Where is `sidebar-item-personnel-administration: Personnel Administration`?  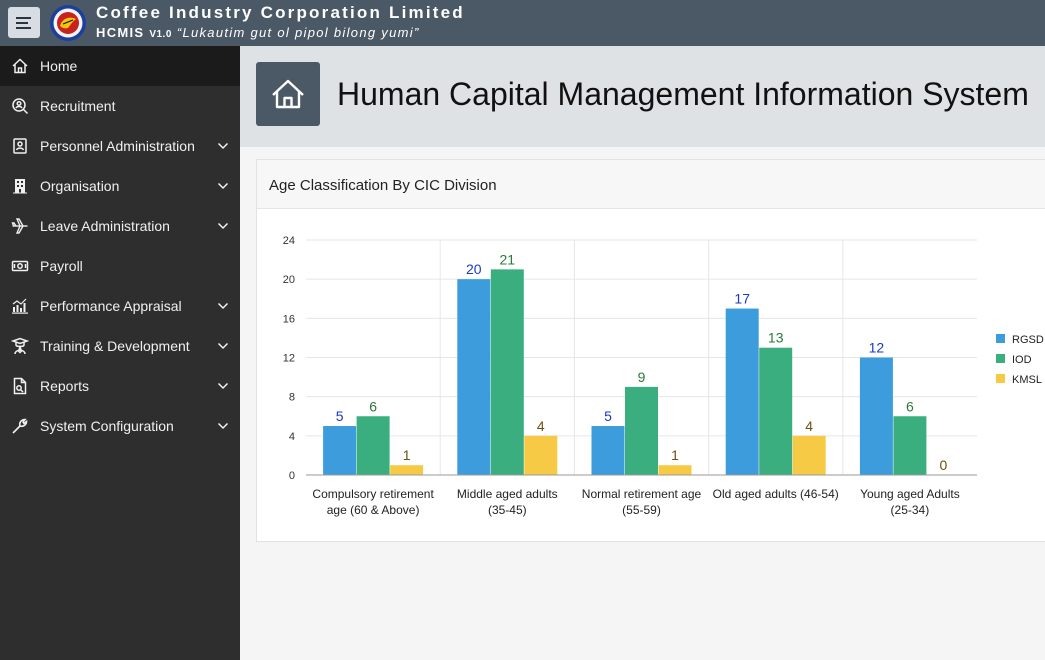
sidebar-item-personnel-administration: Personnel Administration is located at coordinates (120, 146).